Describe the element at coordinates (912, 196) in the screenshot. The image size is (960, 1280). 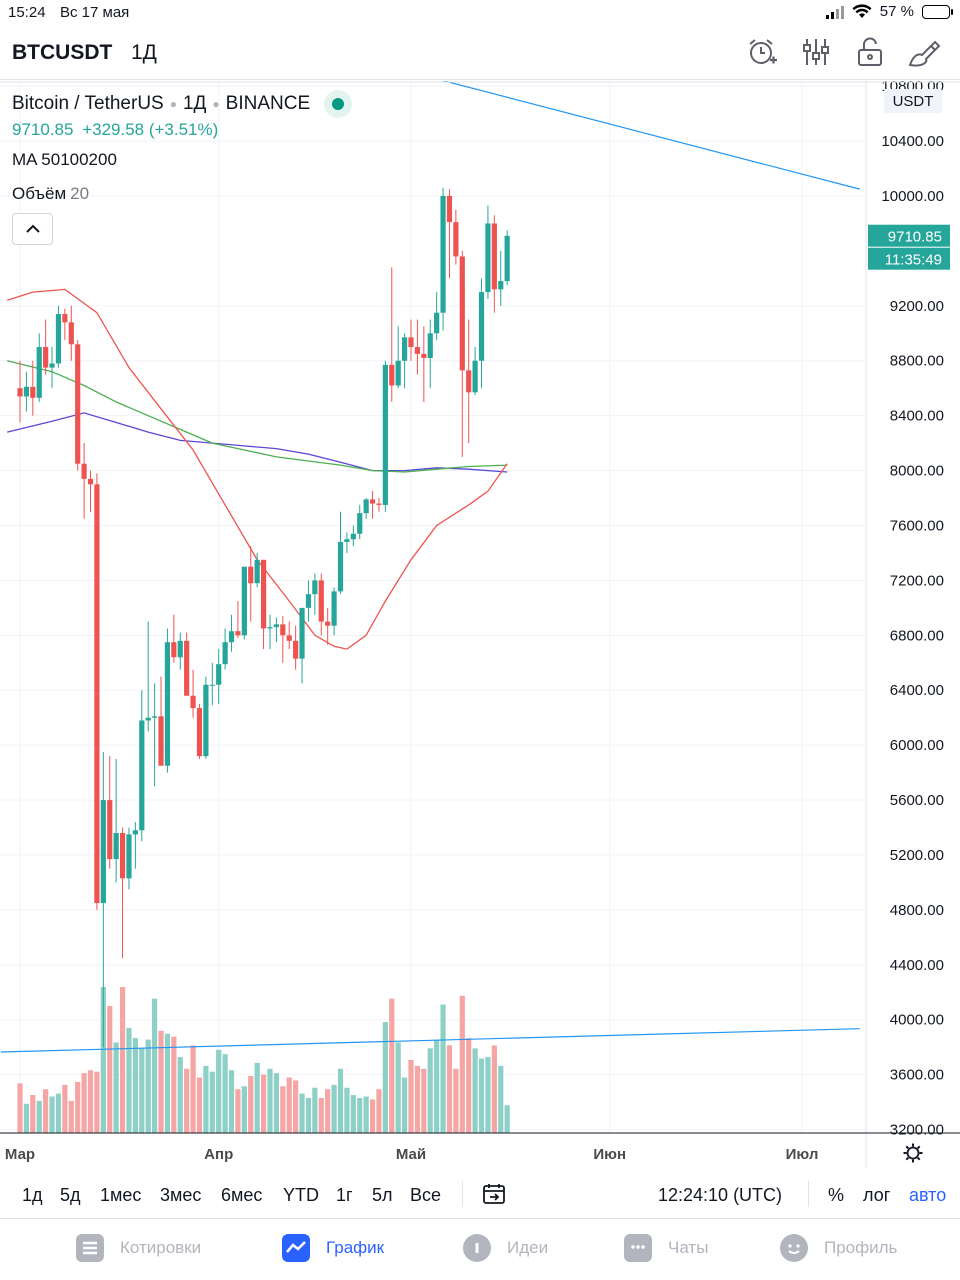
I see `price-axis-label: 10000.00` at that location.